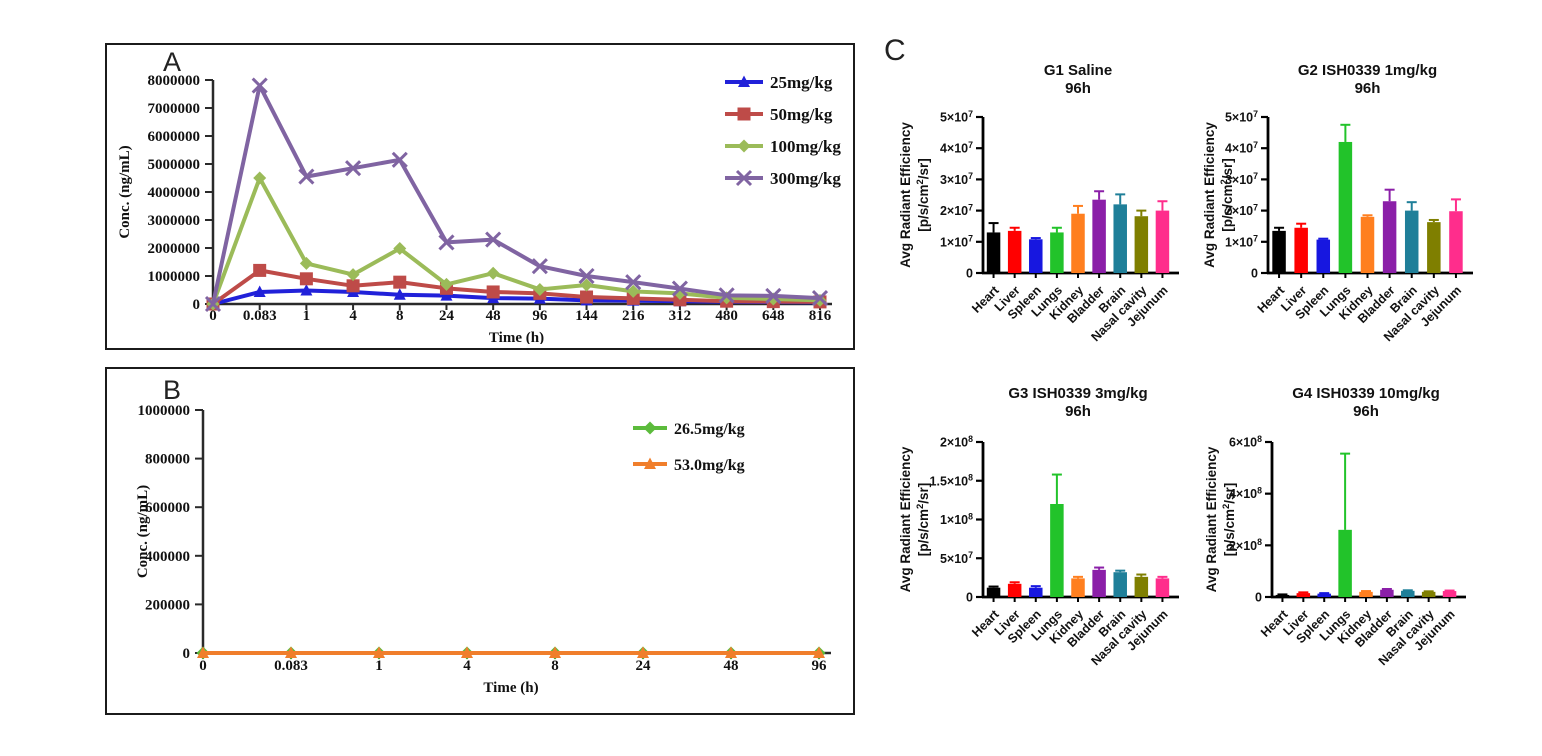 This screenshot has width=1542, height=756. I want to click on legend: 26.5mg/kg 53.0mg/kg, so click(689, 447).